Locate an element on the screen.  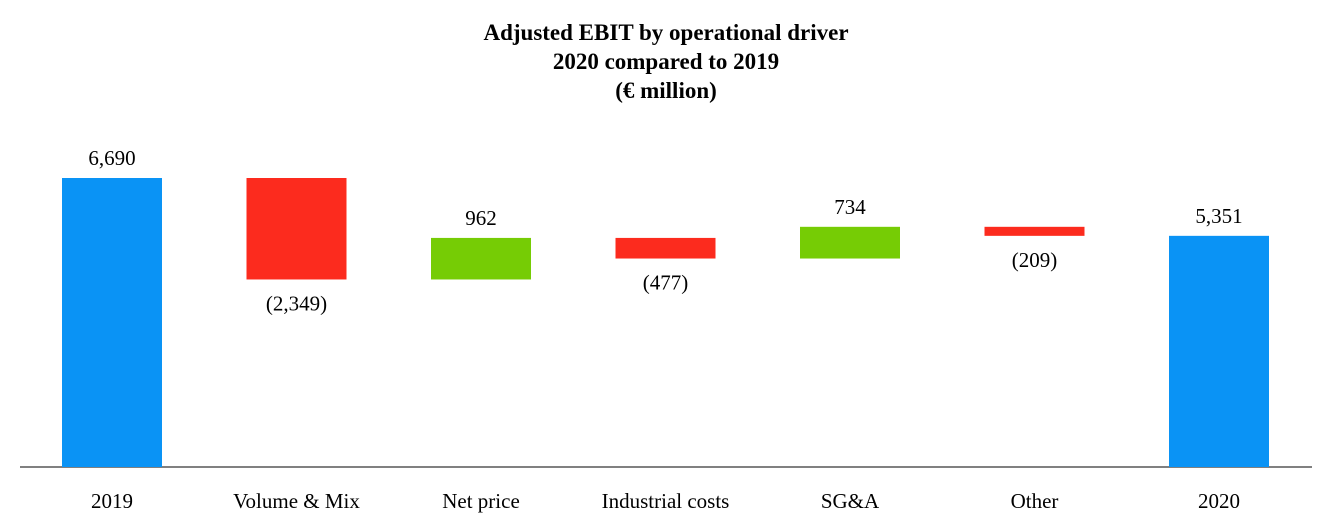
chart-title-line-3: (€ million) is located at coordinates (666, 90).